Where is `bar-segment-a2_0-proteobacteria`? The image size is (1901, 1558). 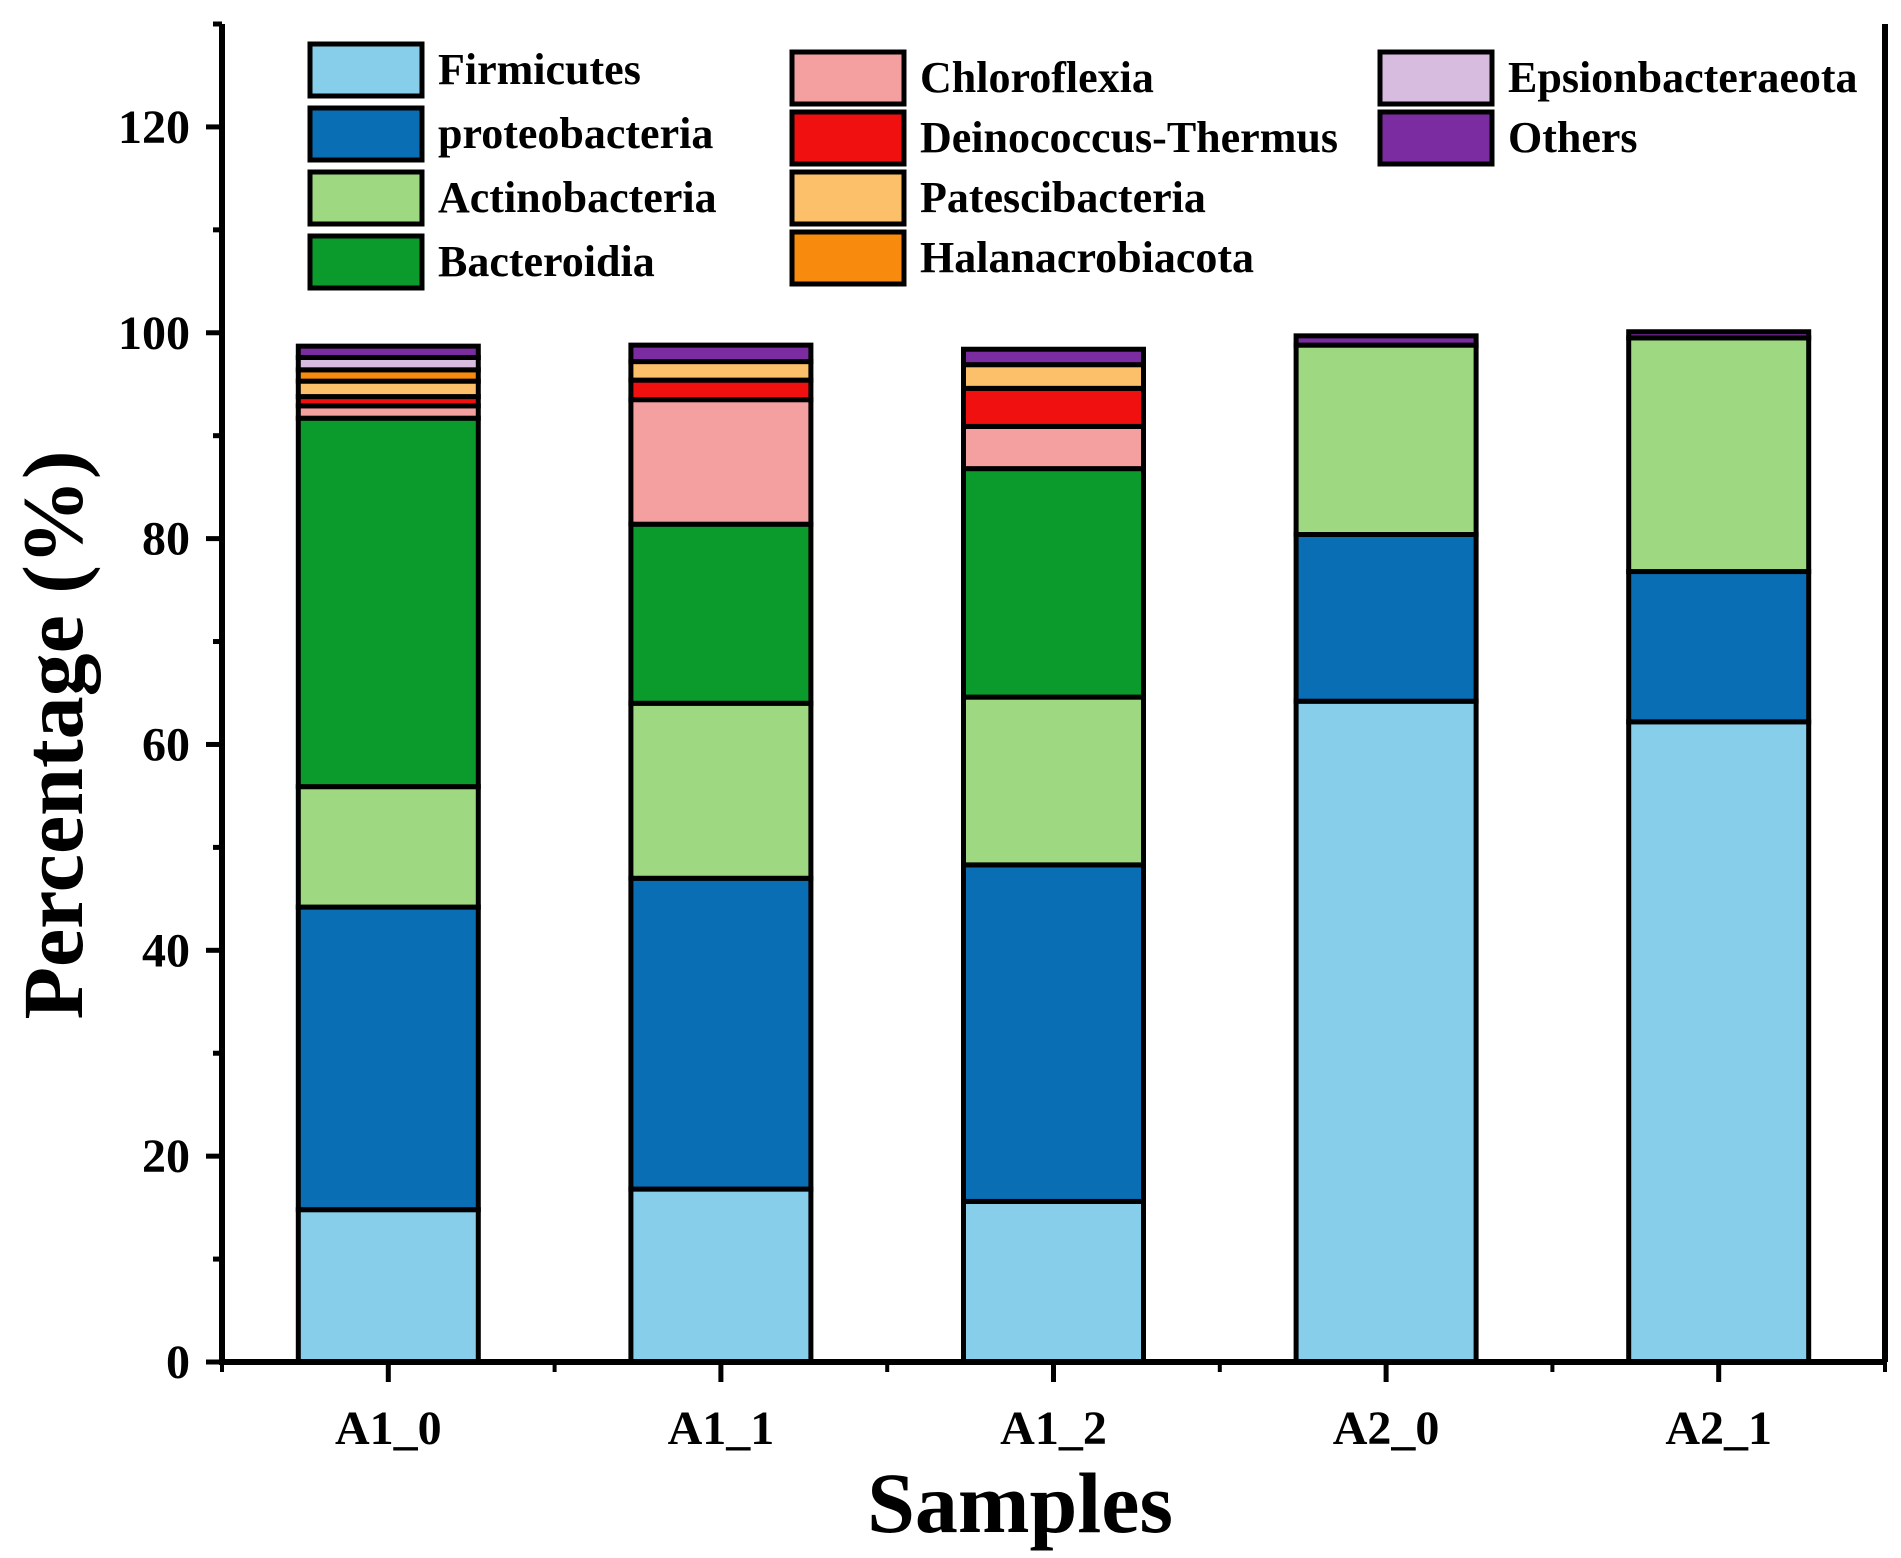 bar-segment-a2_0-proteobacteria is located at coordinates (1386, 617).